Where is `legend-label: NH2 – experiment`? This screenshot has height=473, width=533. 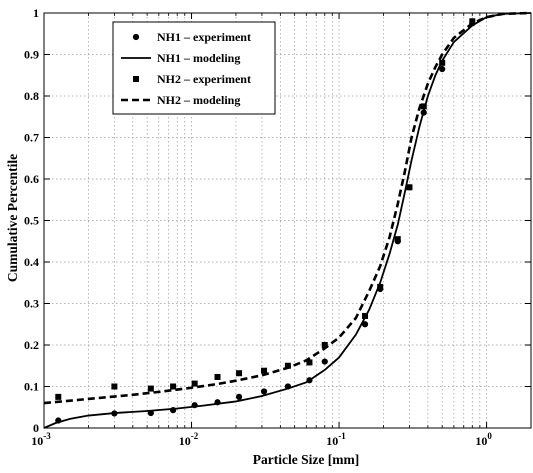 legend-label: NH2 – experiment is located at coordinates (204, 79).